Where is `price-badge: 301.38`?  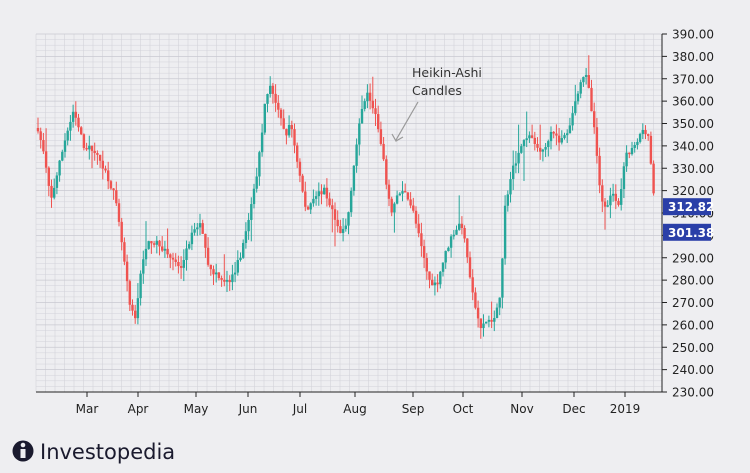
price-badge: 301.38 is located at coordinates (688, 232).